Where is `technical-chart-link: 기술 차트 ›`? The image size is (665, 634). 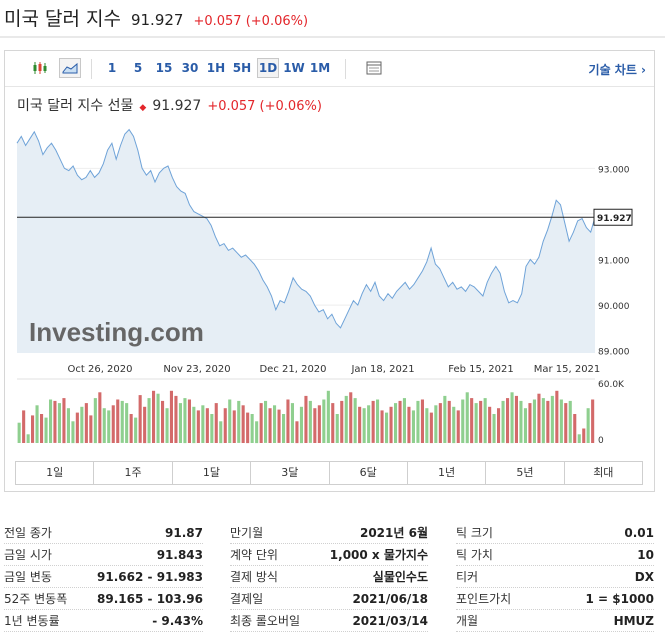
technical-chart-link: 기술 차트 › is located at coordinates (617, 70).